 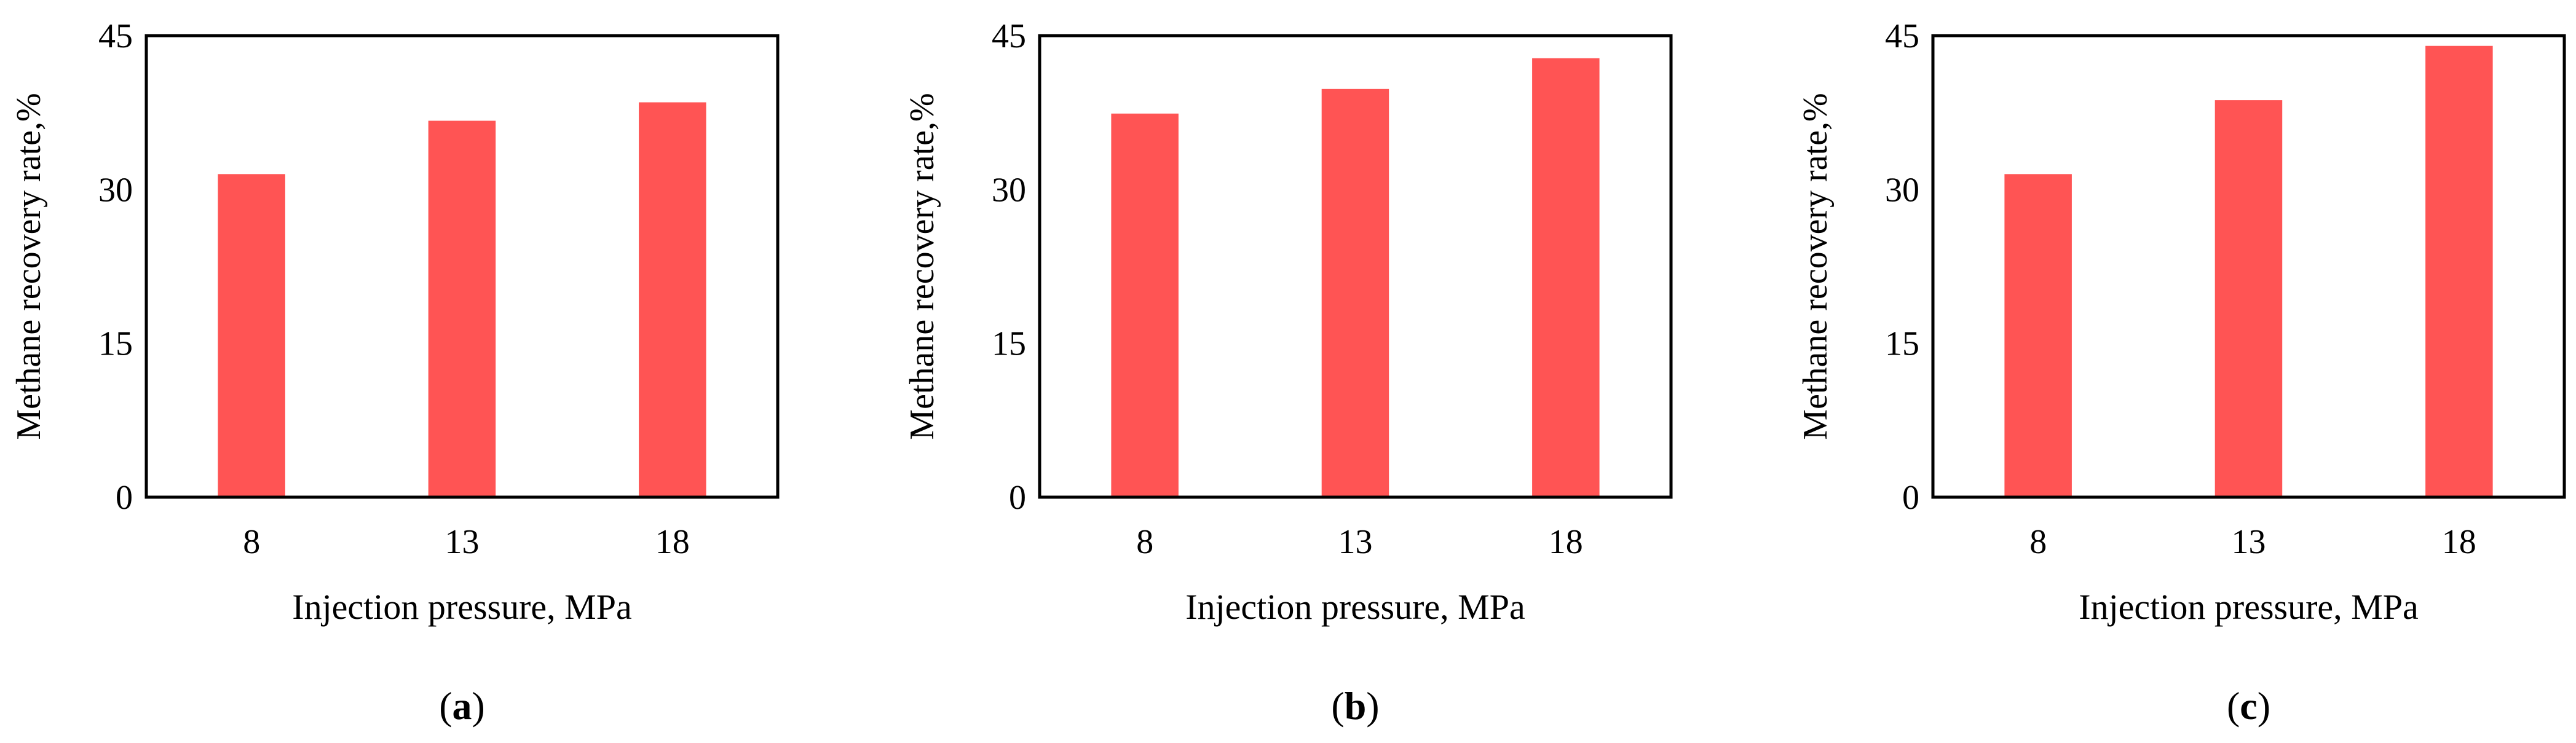 I want to click on panel-label: (c), so click(x=2248, y=706).